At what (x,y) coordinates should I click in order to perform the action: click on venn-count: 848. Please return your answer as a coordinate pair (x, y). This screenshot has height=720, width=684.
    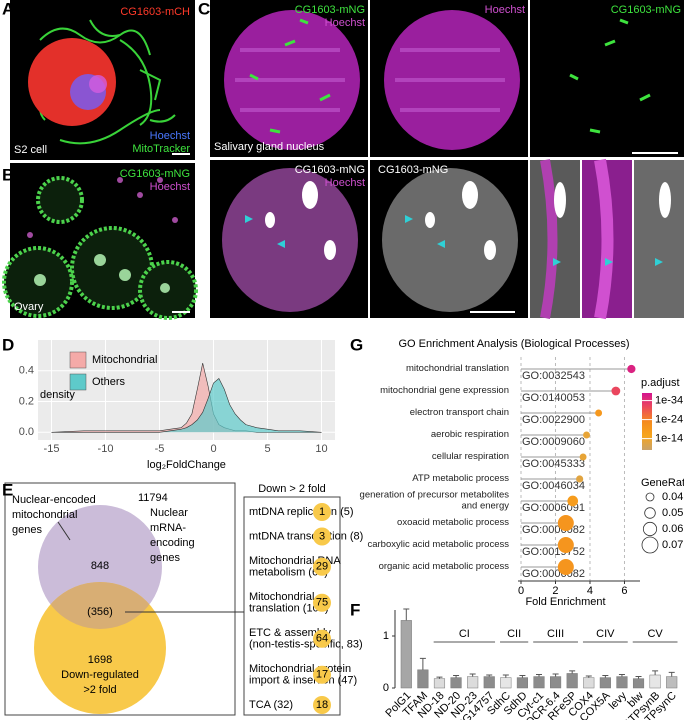
    Looking at the image, I should click on (100, 566).